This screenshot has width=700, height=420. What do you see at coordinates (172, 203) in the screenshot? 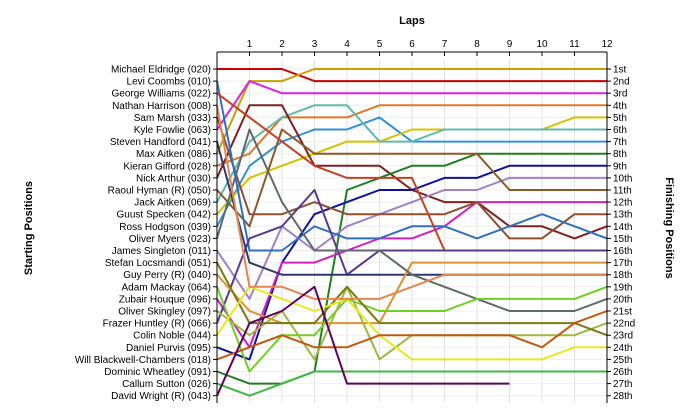
I see `starting-position-label: Jack Aitken (069)` at bounding box center [172, 203].